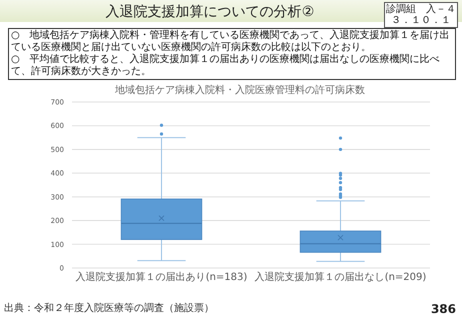 The image size is (462, 320). What do you see at coordinates (231, 42) in the screenshot?
I see `text: ○ 地域包括ケア病棟入院料・管理料を有している医療機関であって、入退院支援加算１を届け出ている医療機関と届け出ていない医療機関の許可病床数の比較は以下のとおり。` at bounding box center [231, 42].